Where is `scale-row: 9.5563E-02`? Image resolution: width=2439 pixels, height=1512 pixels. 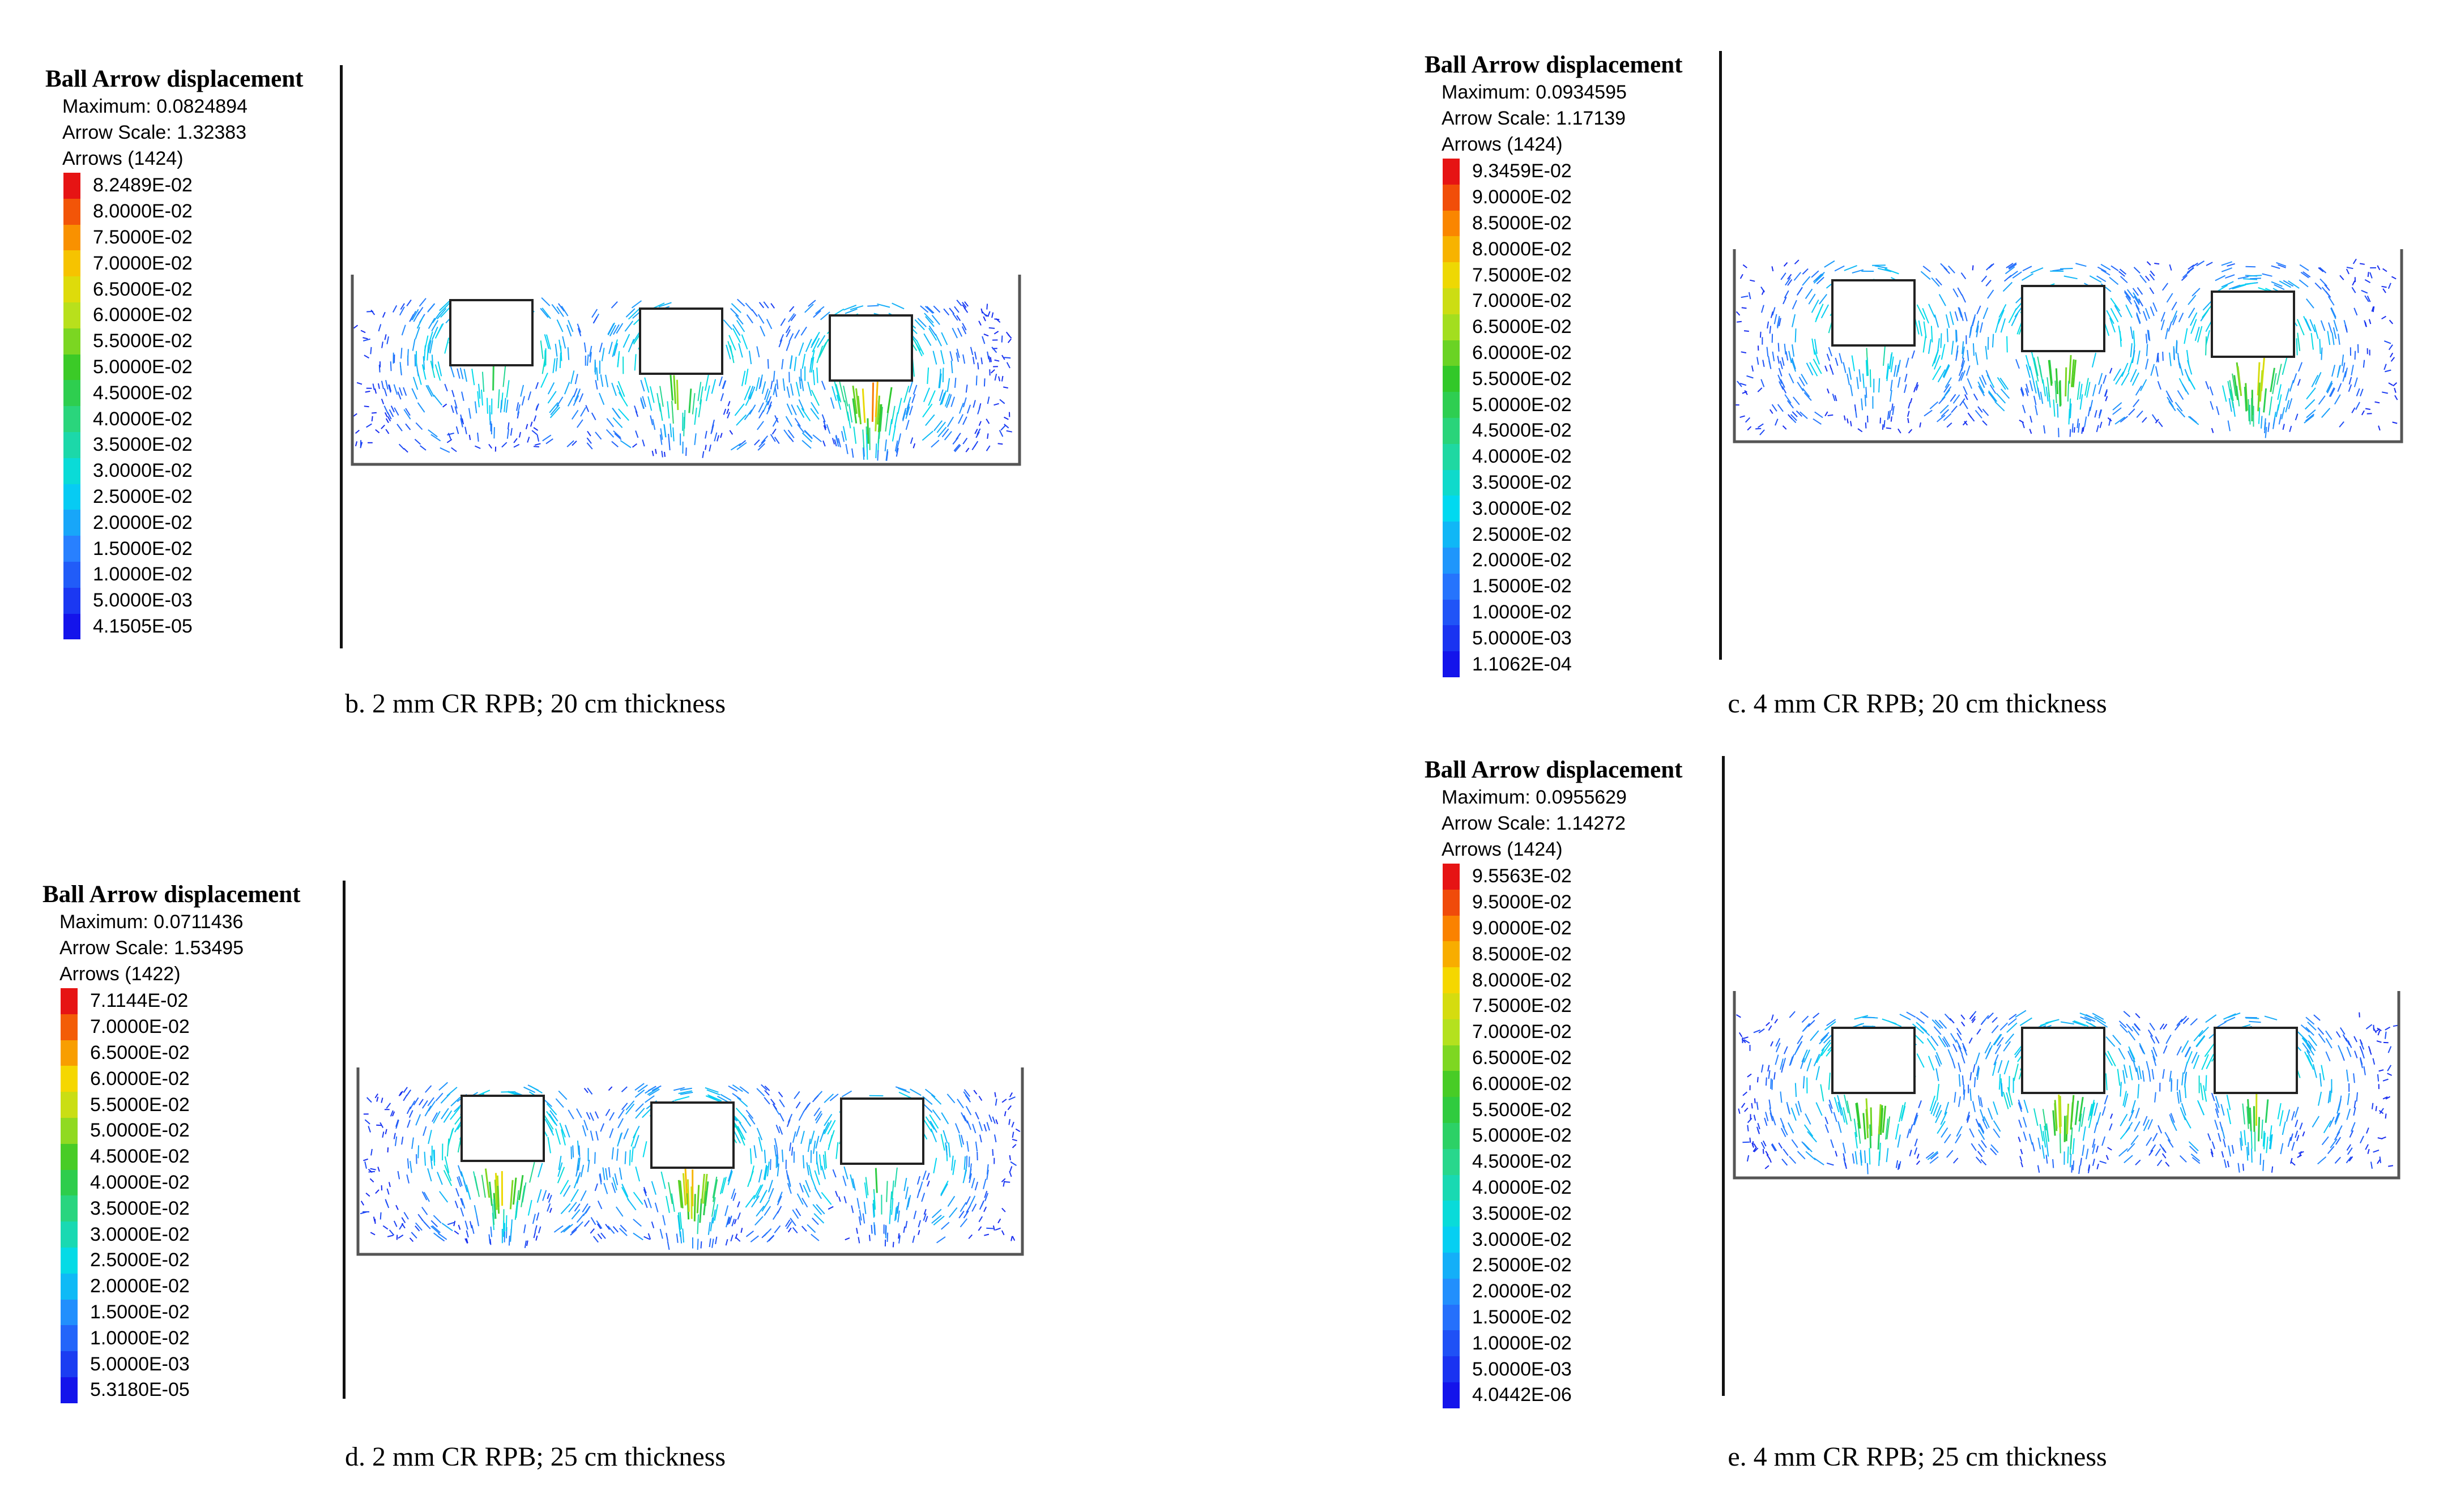
scale-row: 9.5563E-02 is located at coordinates (1563, 877).